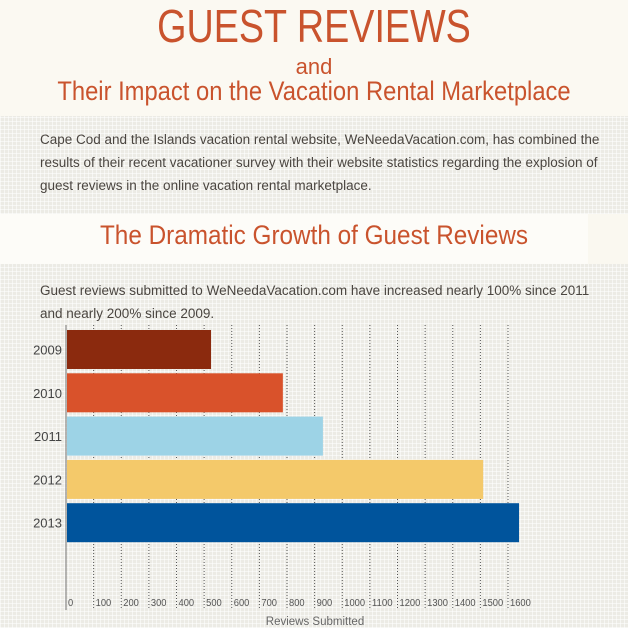 The image size is (628, 628). Describe the element at coordinates (354, 603) in the screenshot. I see `x-tick-label: 1000` at that location.